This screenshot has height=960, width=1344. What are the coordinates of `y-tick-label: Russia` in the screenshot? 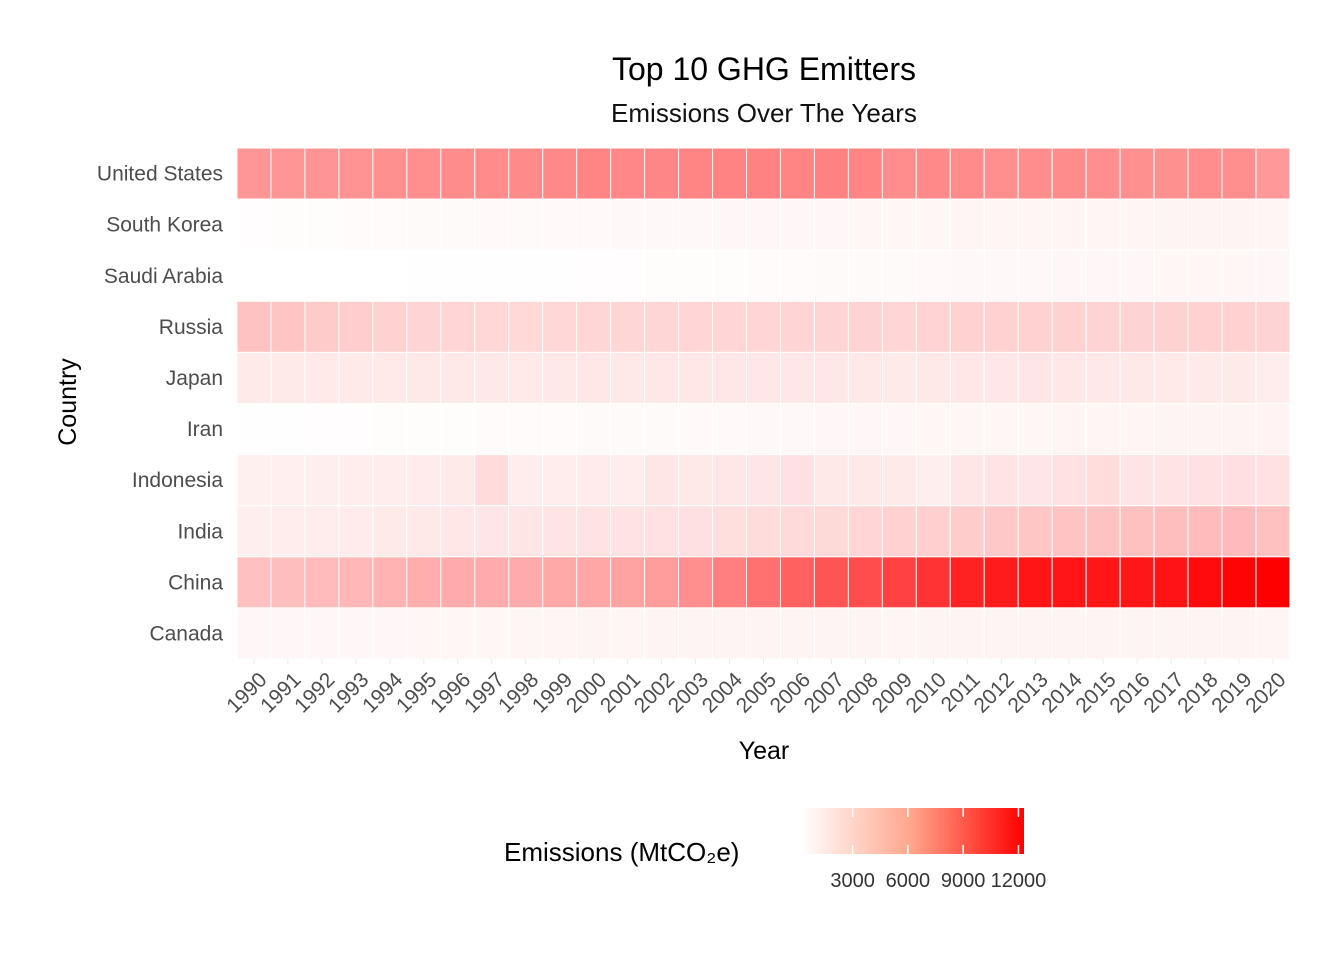 It's located at (191, 327).